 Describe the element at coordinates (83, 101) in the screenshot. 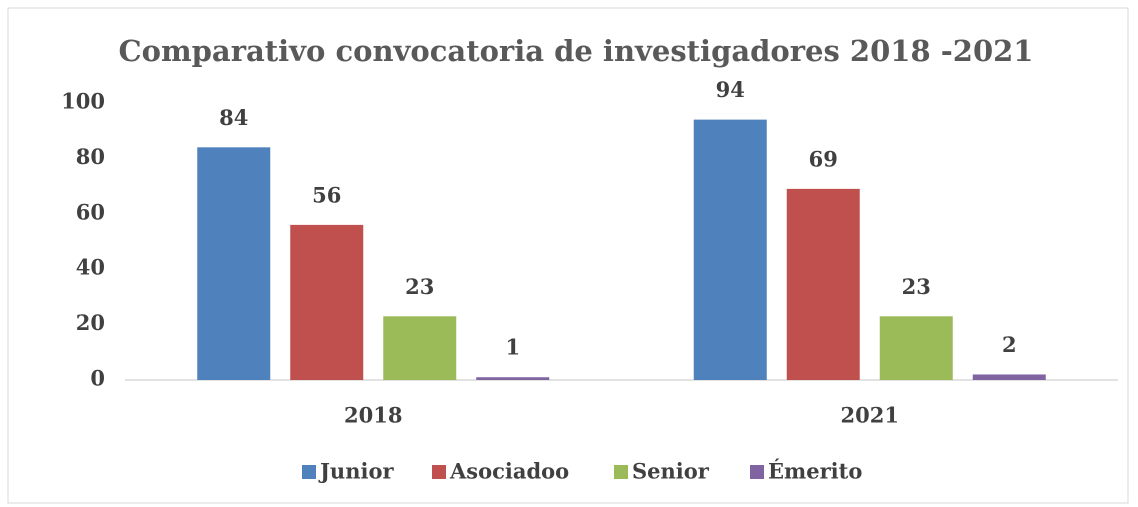

I see `y-tick-label: 100` at that location.